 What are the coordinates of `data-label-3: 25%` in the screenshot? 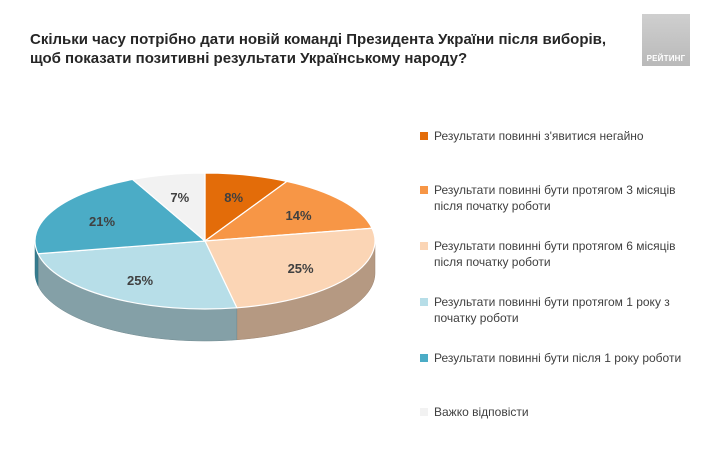 It's located at (140, 280).